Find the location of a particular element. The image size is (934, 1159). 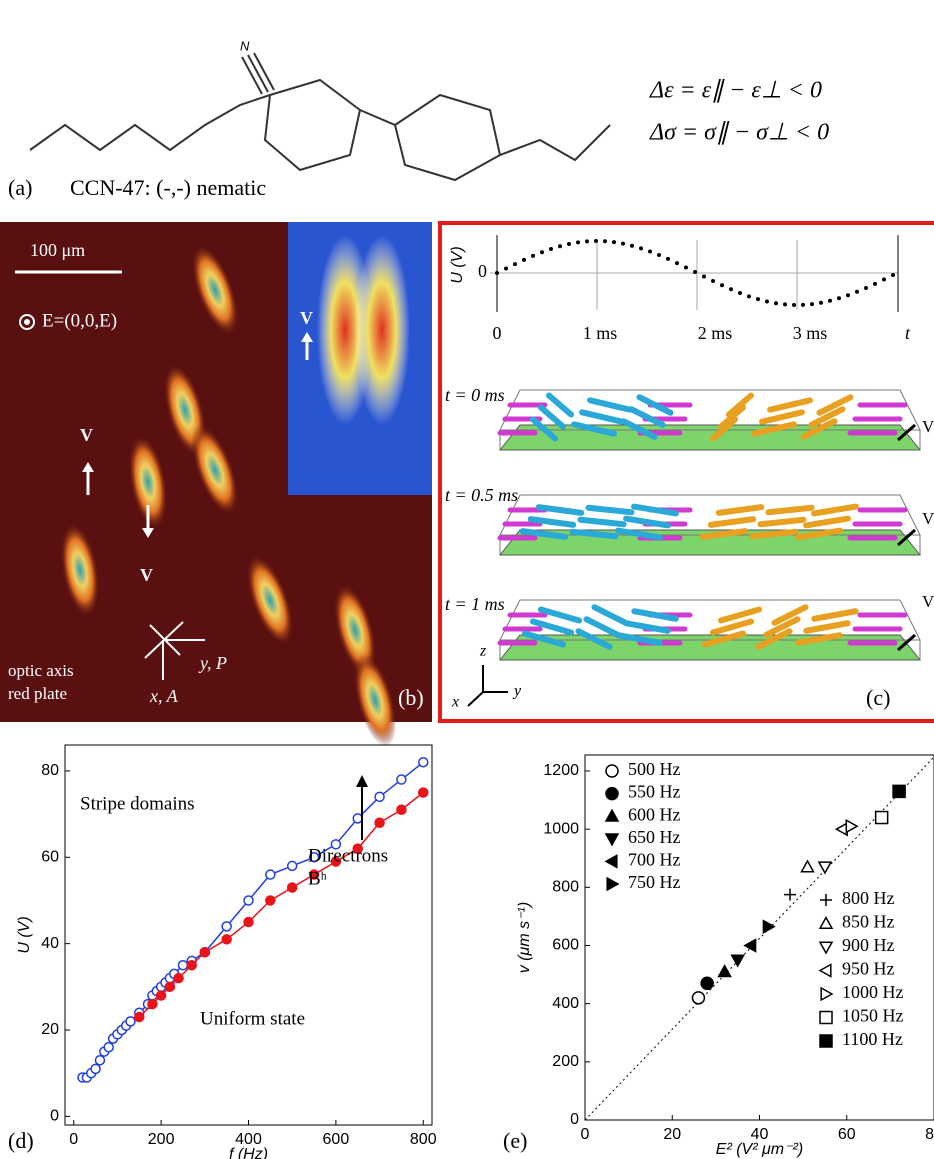

x-tick-label: 800 is located at coordinates (423, 1139).